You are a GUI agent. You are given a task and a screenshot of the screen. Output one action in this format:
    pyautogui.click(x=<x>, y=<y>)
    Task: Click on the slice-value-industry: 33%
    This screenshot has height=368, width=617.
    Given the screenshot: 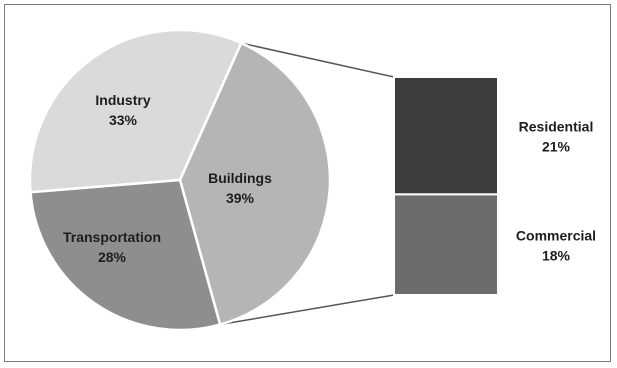 What is the action you would take?
    pyautogui.click(x=123, y=120)
    